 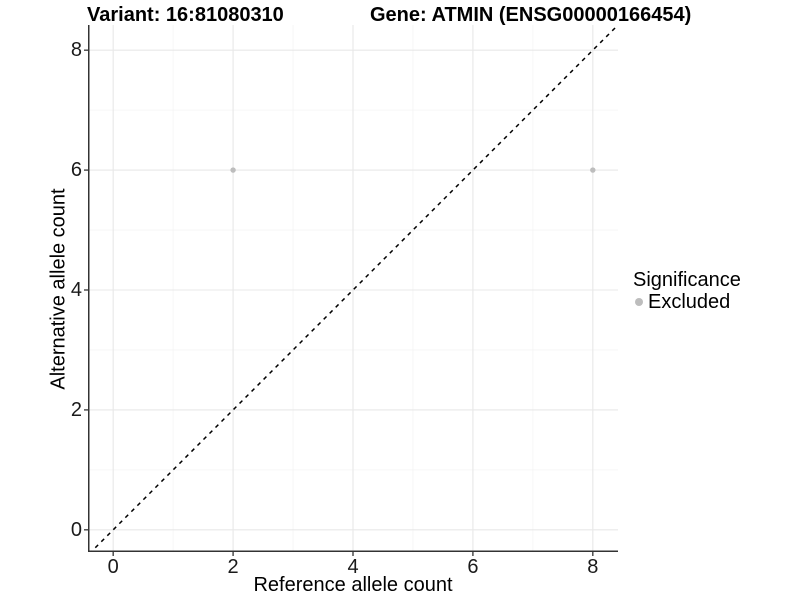 I want to click on y-tick-label: 8, so click(x=76, y=50).